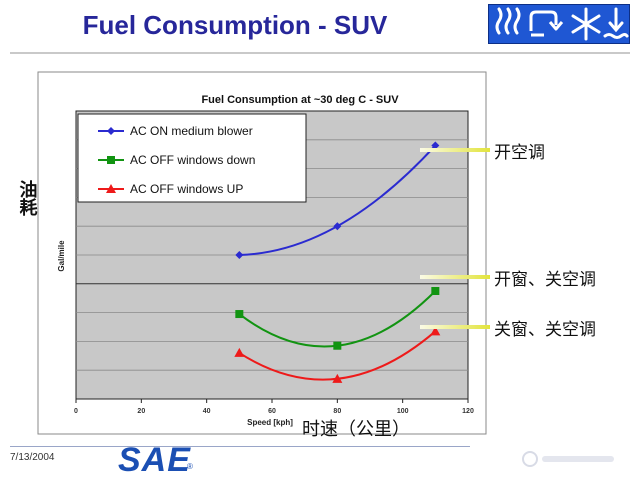  Describe the element at coordinates (468, 411) in the screenshot. I see `x-tick-label: 120` at that location.